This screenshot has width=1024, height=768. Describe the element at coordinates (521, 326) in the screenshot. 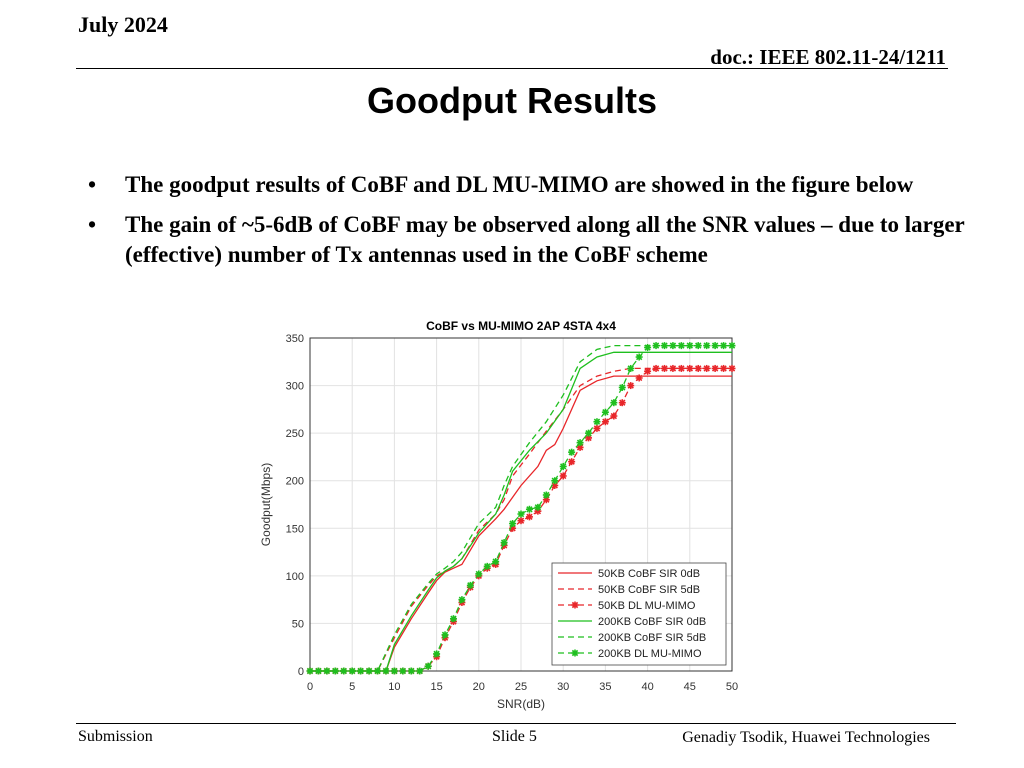

I see `chart-title: CoBF vs MU-MIMO 2AP 4STA 4x4` at that location.